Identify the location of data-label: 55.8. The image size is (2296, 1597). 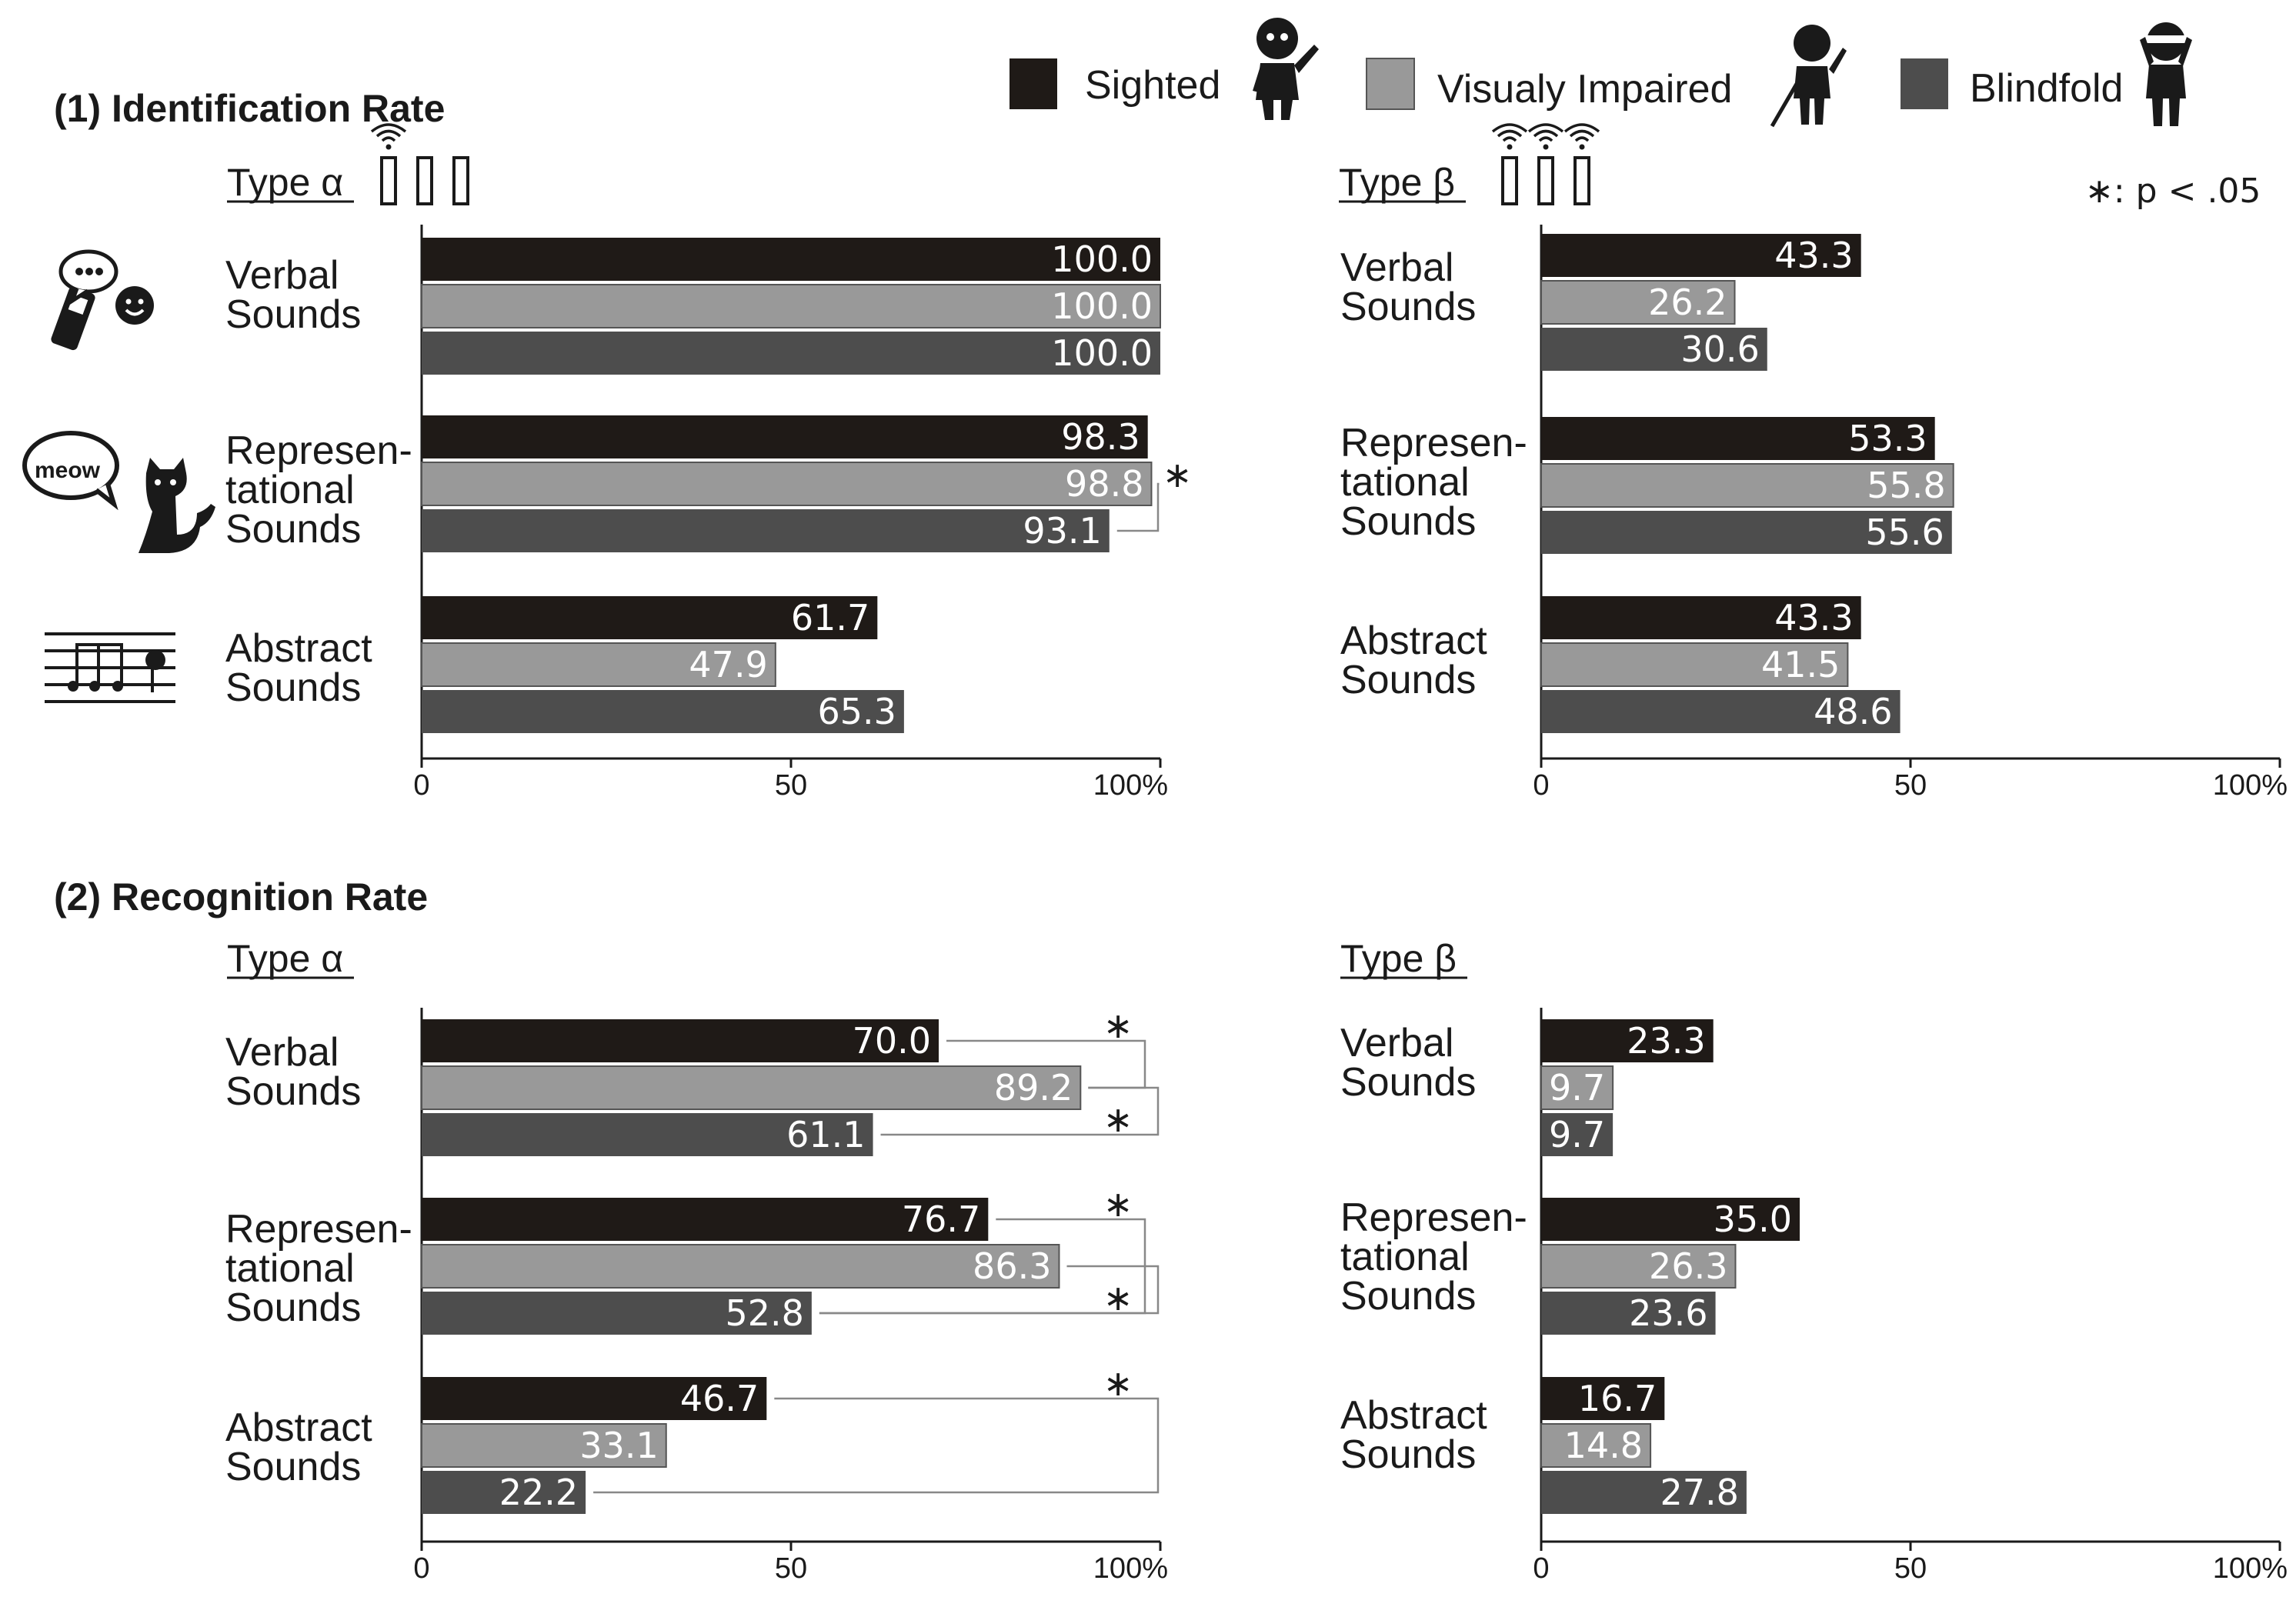
(1906, 485).